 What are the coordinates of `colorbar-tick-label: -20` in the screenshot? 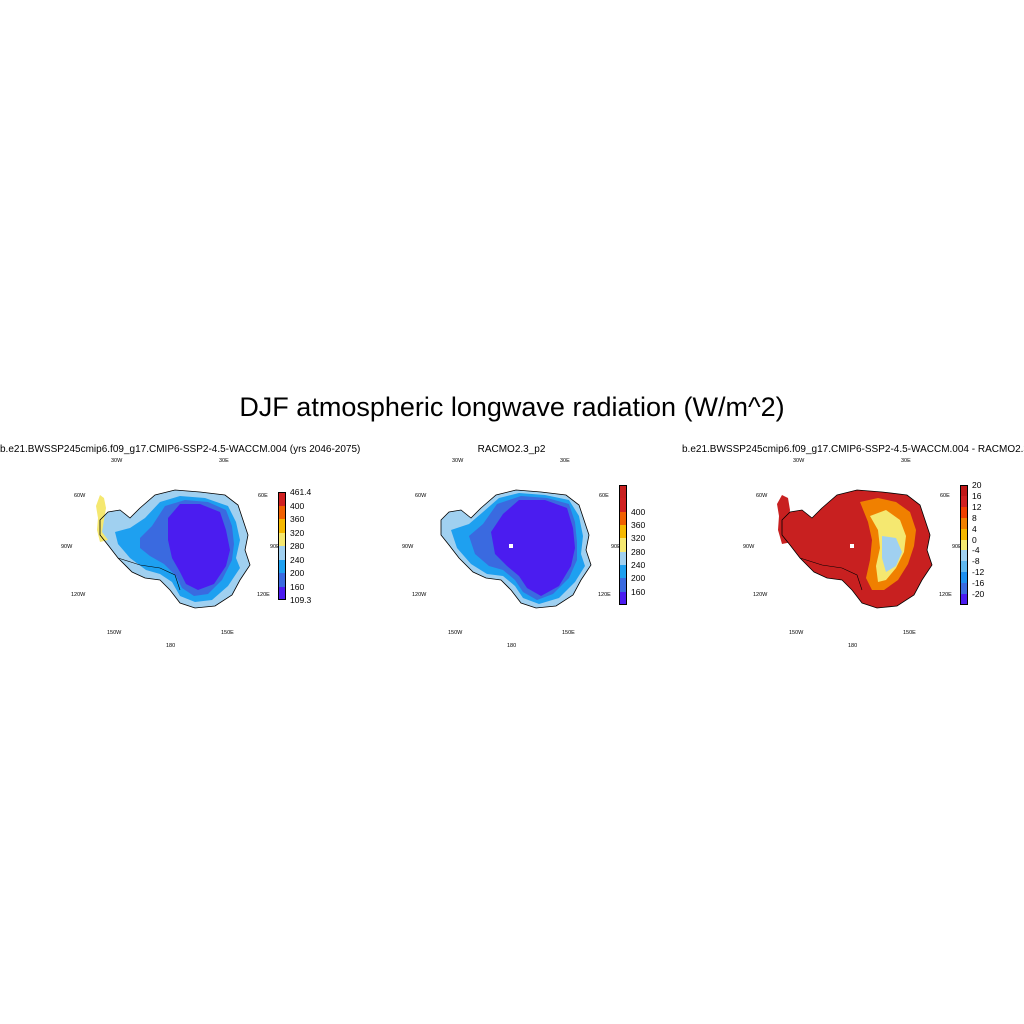 It's located at (978, 594).